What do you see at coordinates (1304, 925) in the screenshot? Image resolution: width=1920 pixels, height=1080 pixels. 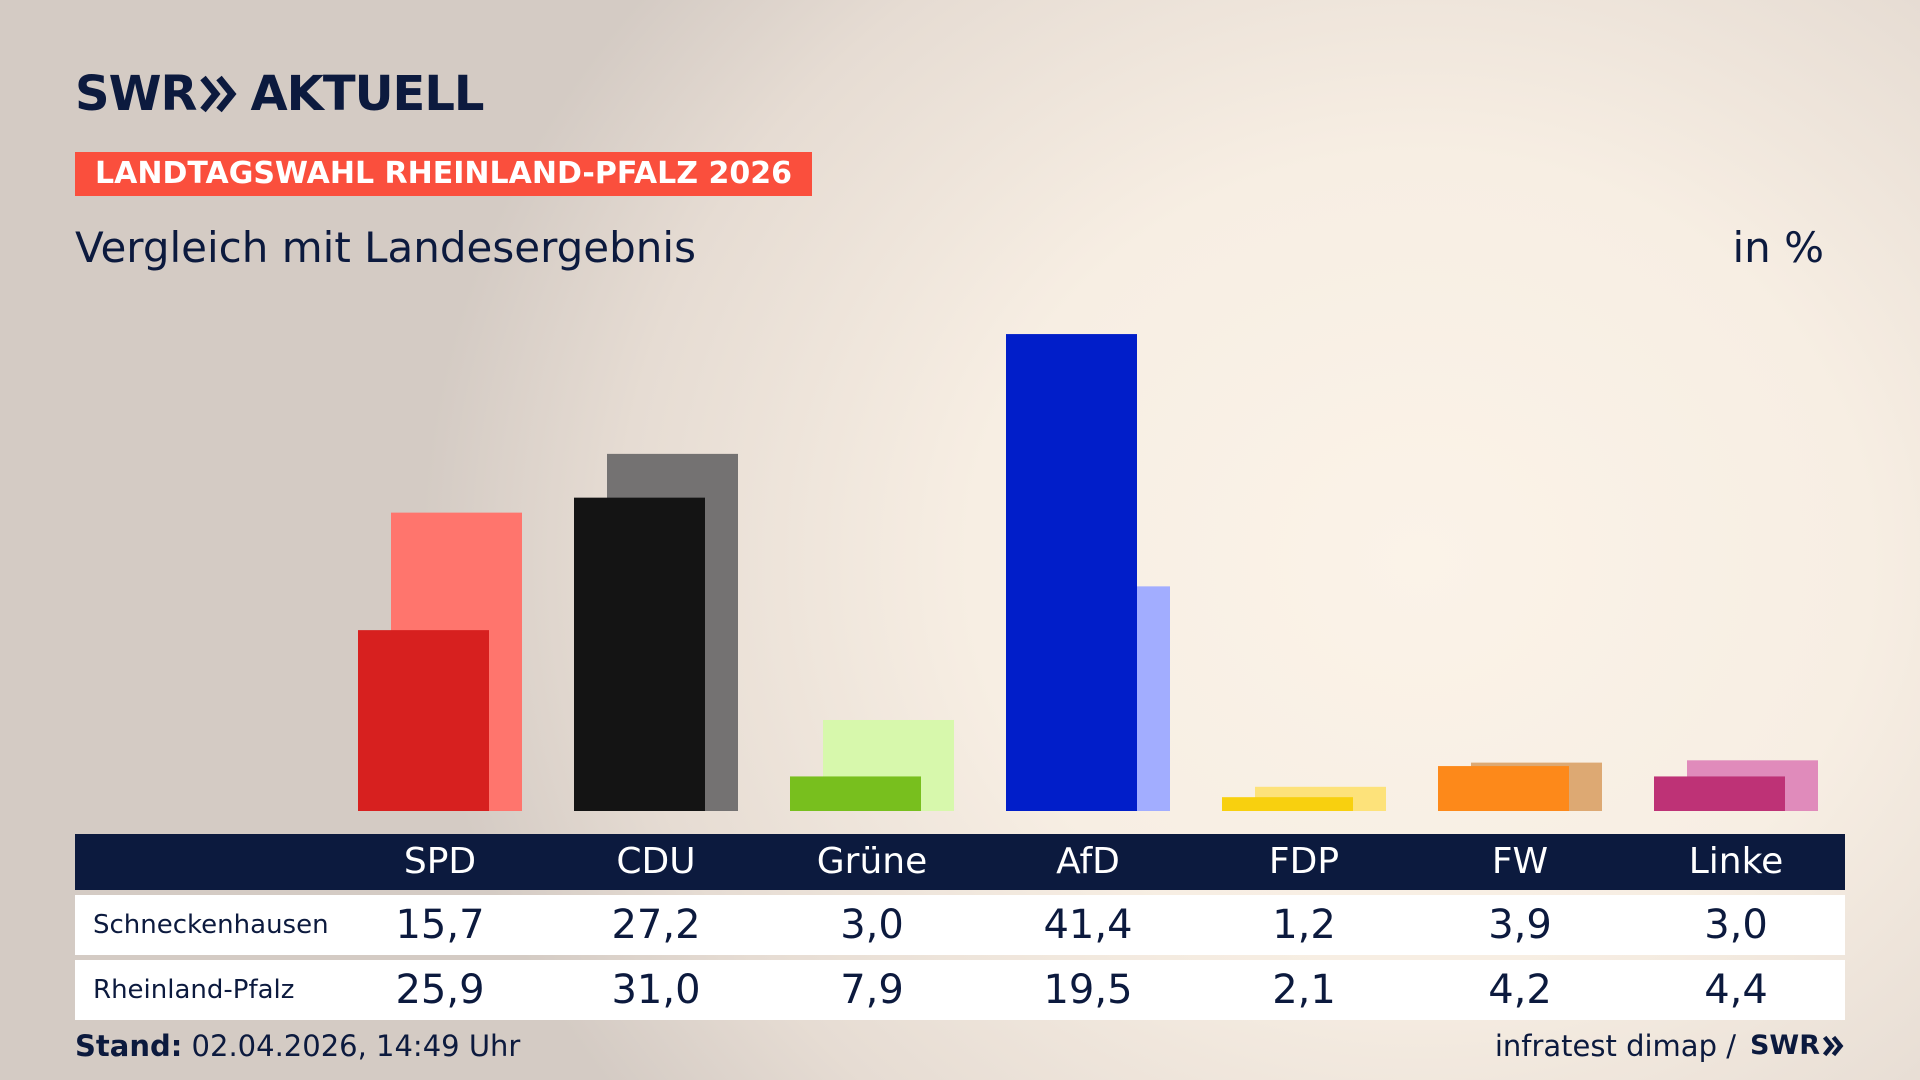 I see `value-cell: 1,2` at bounding box center [1304, 925].